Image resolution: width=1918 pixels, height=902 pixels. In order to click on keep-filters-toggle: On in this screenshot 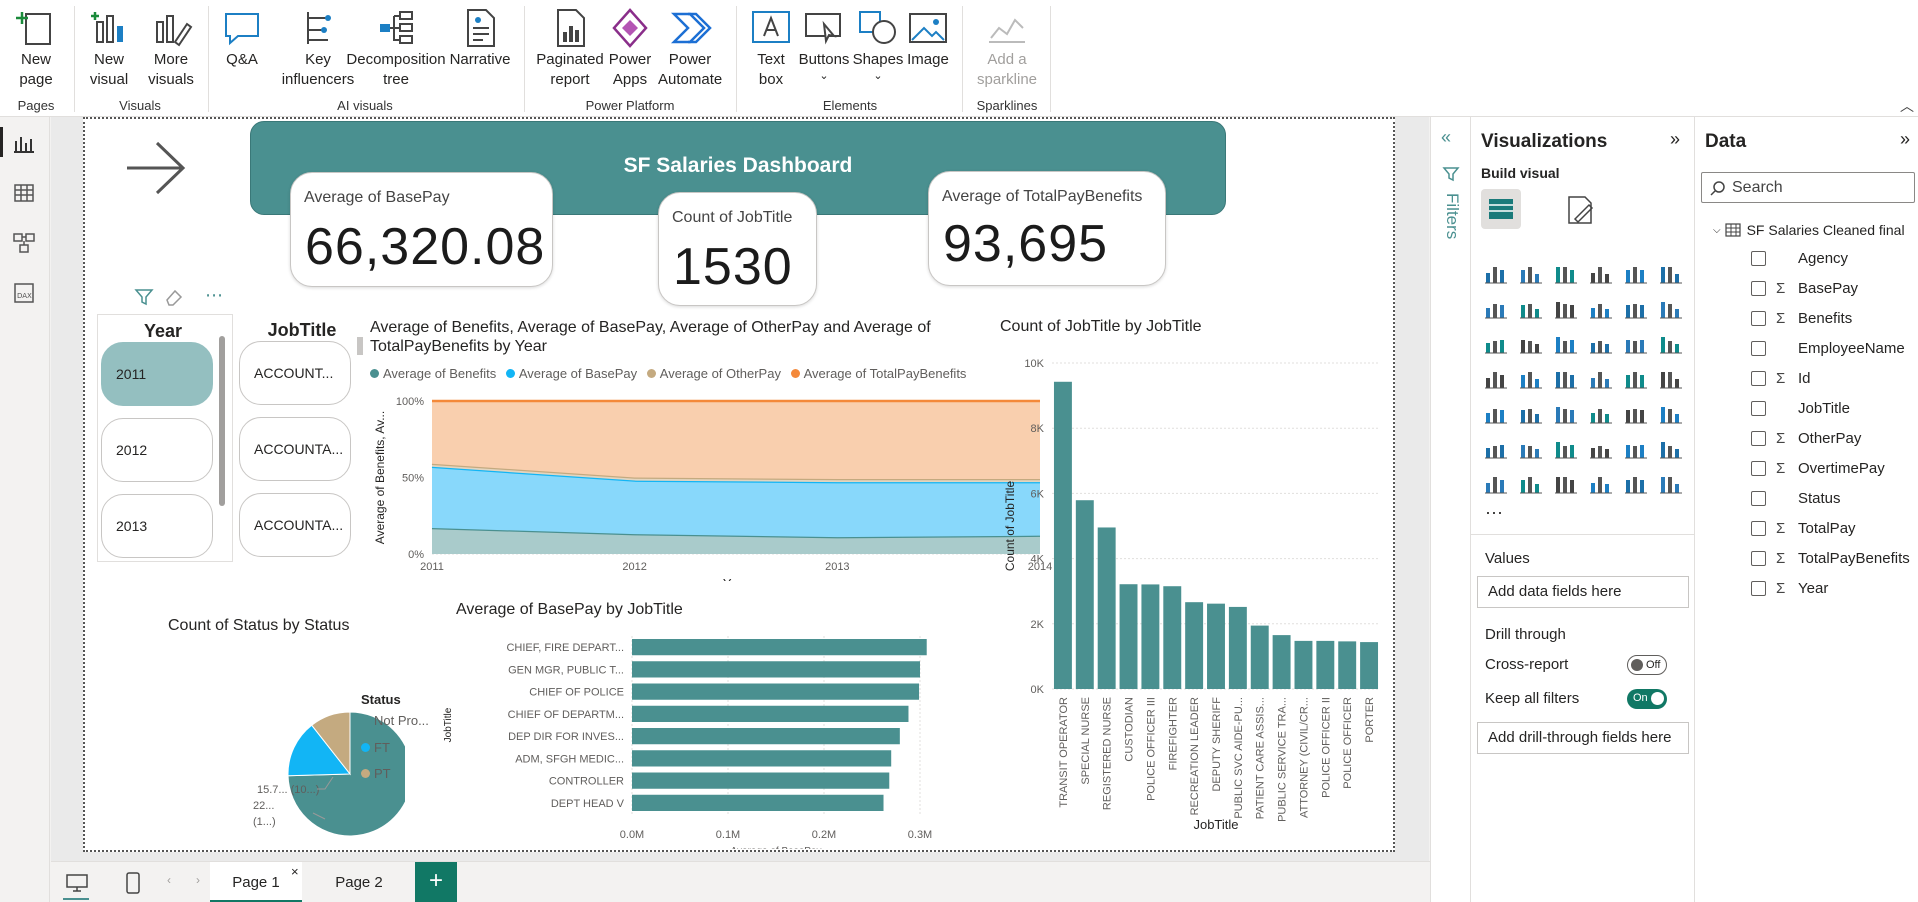, I will do `click(1647, 699)`.